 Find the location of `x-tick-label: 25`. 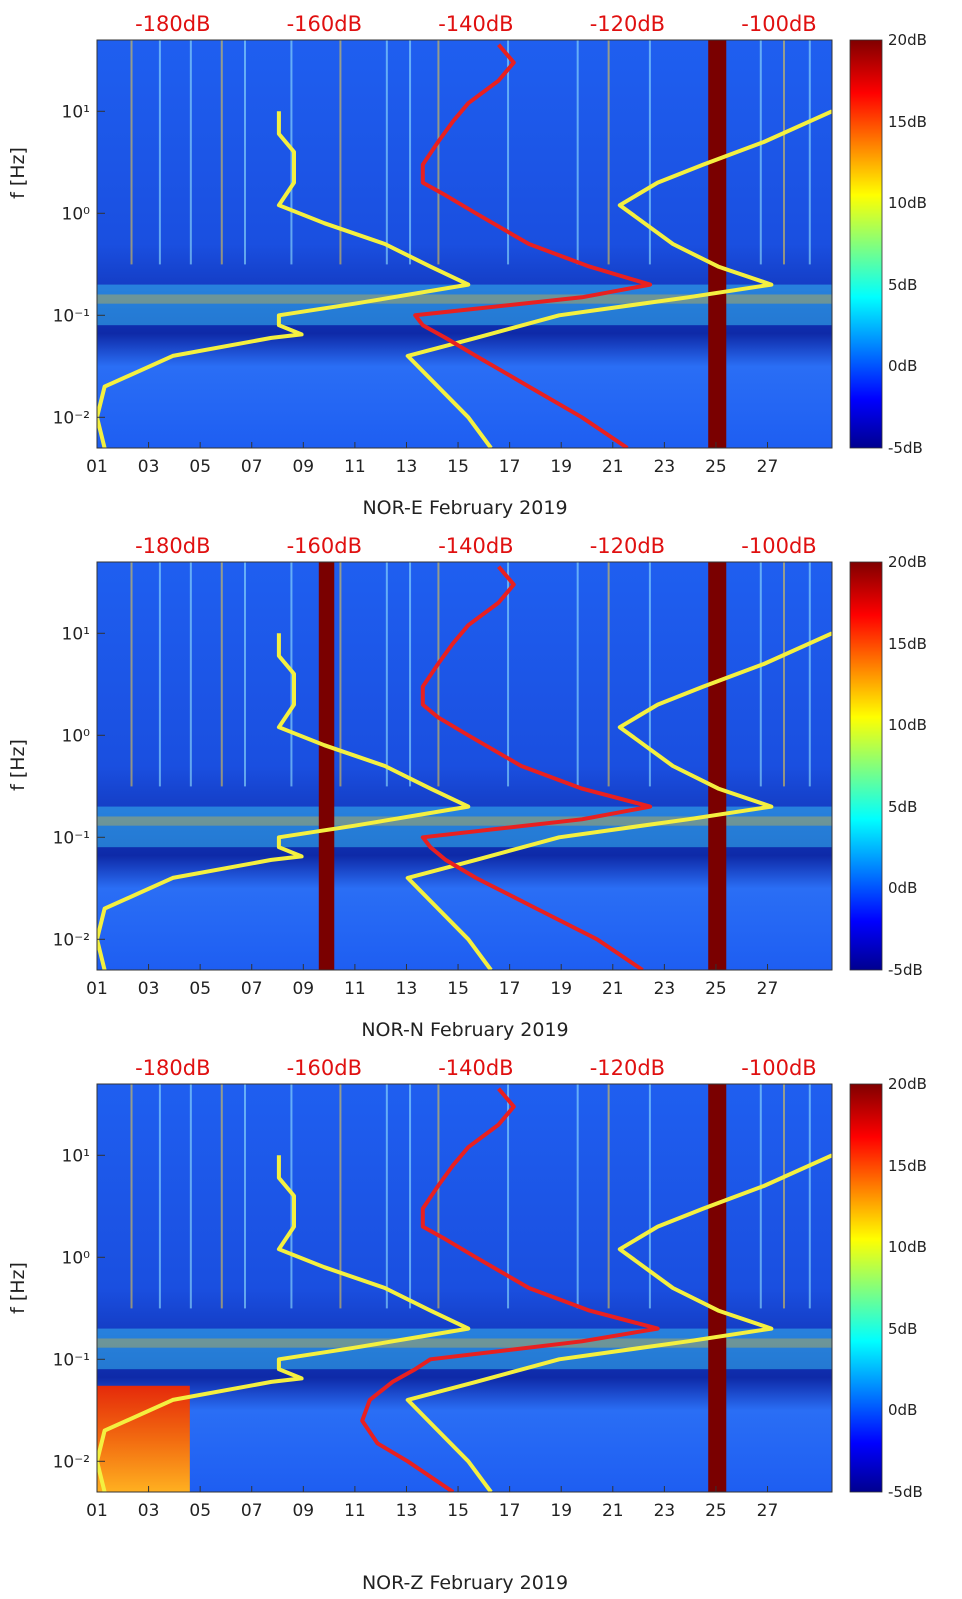

x-tick-label: 25 is located at coordinates (716, 989).